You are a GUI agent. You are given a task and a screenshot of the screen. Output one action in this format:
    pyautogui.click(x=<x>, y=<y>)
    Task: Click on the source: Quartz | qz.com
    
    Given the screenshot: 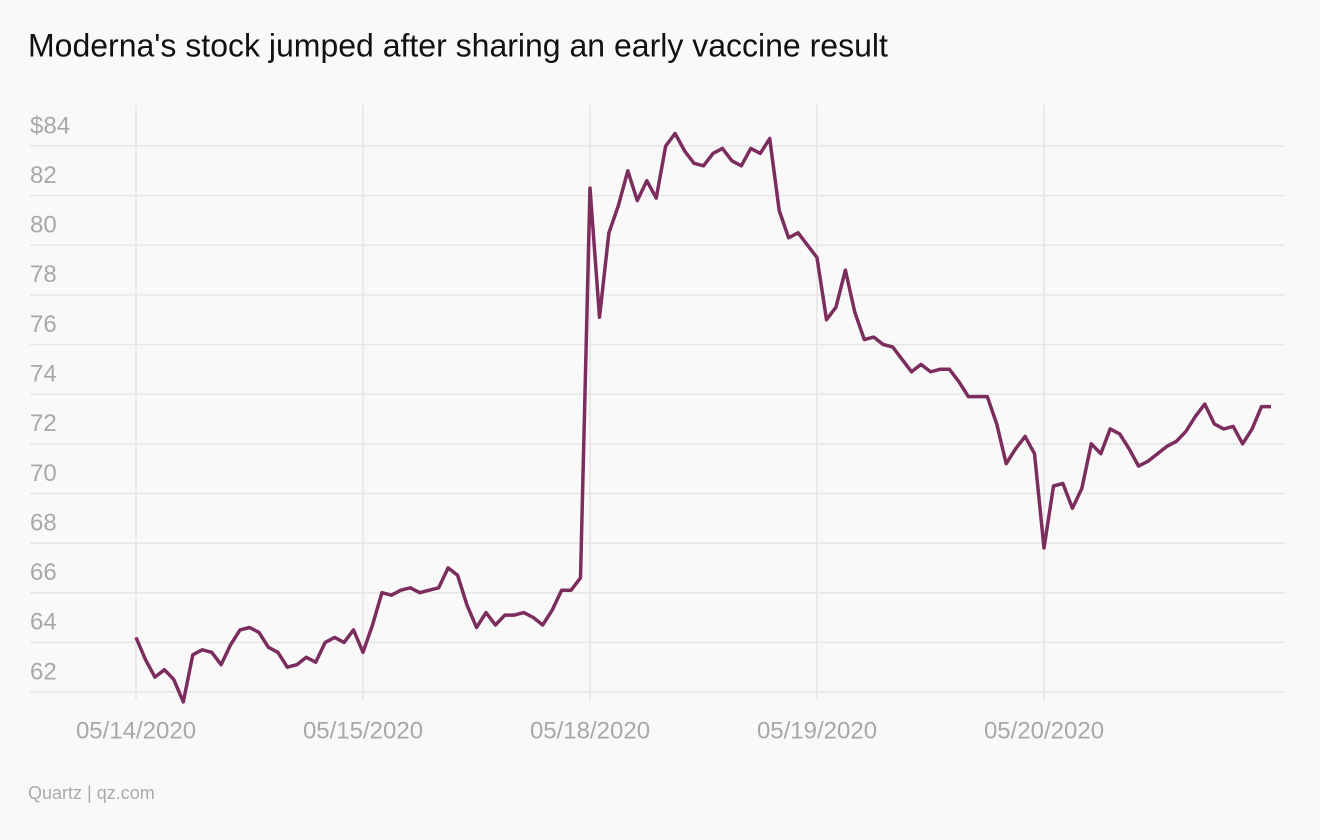 What is the action you would take?
    pyautogui.click(x=91, y=793)
    